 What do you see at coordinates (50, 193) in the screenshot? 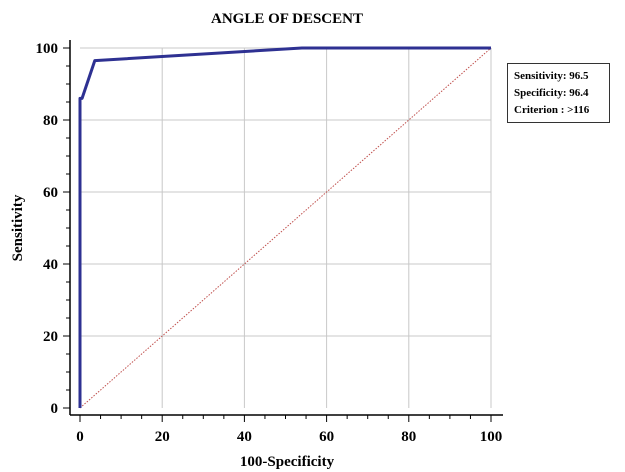
I see `y-tick-label: 60` at bounding box center [50, 193].